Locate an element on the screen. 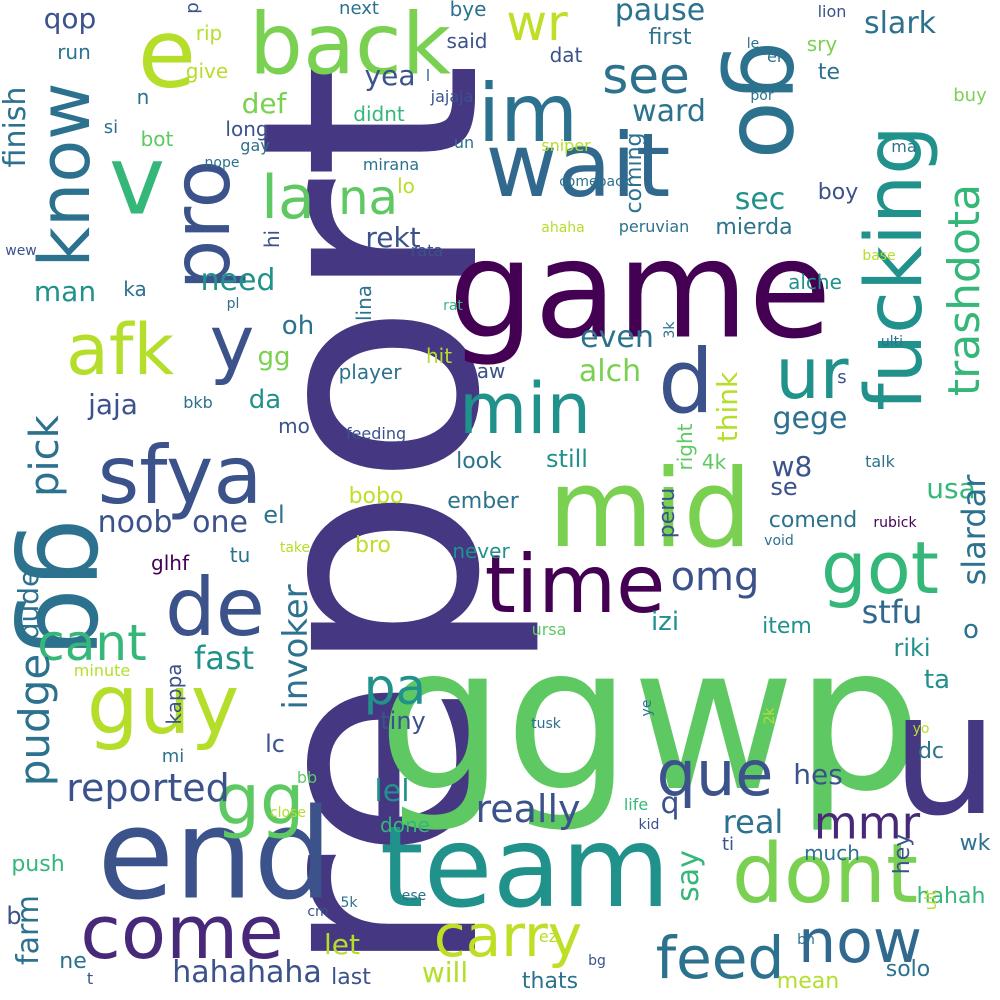 Image resolution: width=1000 pixels, height=1000 pixels. word-w8: w8 is located at coordinates (792, 466).